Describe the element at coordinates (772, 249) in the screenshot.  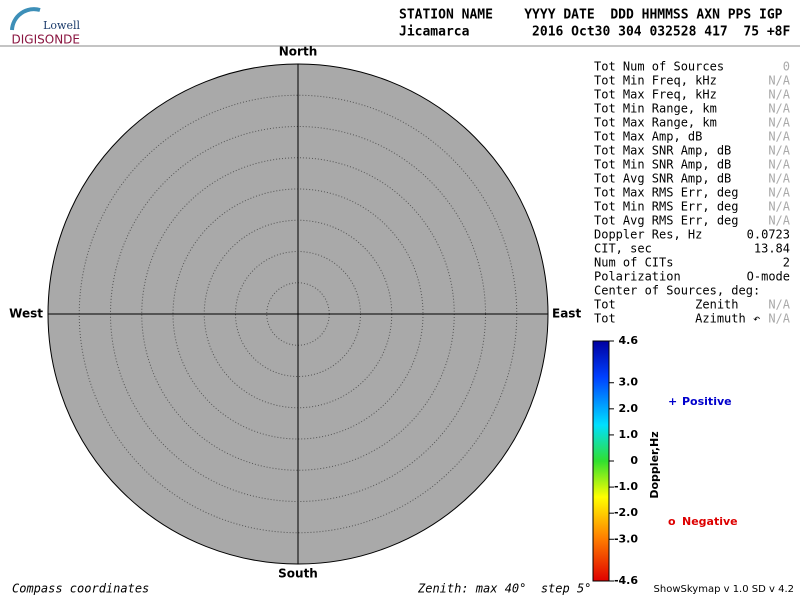
I see `stat-value: 13.84` at that location.